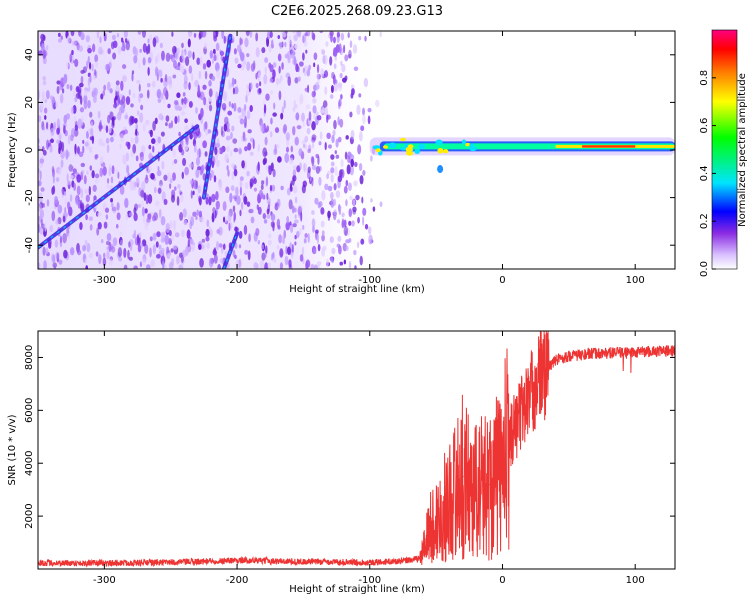 The width and height of the screenshot is (750, 600). What do you see at coordinates (704, 126) in the screenshot?
I see `colorbar-tick-label: 0.6` at bounding box center [704, 126].